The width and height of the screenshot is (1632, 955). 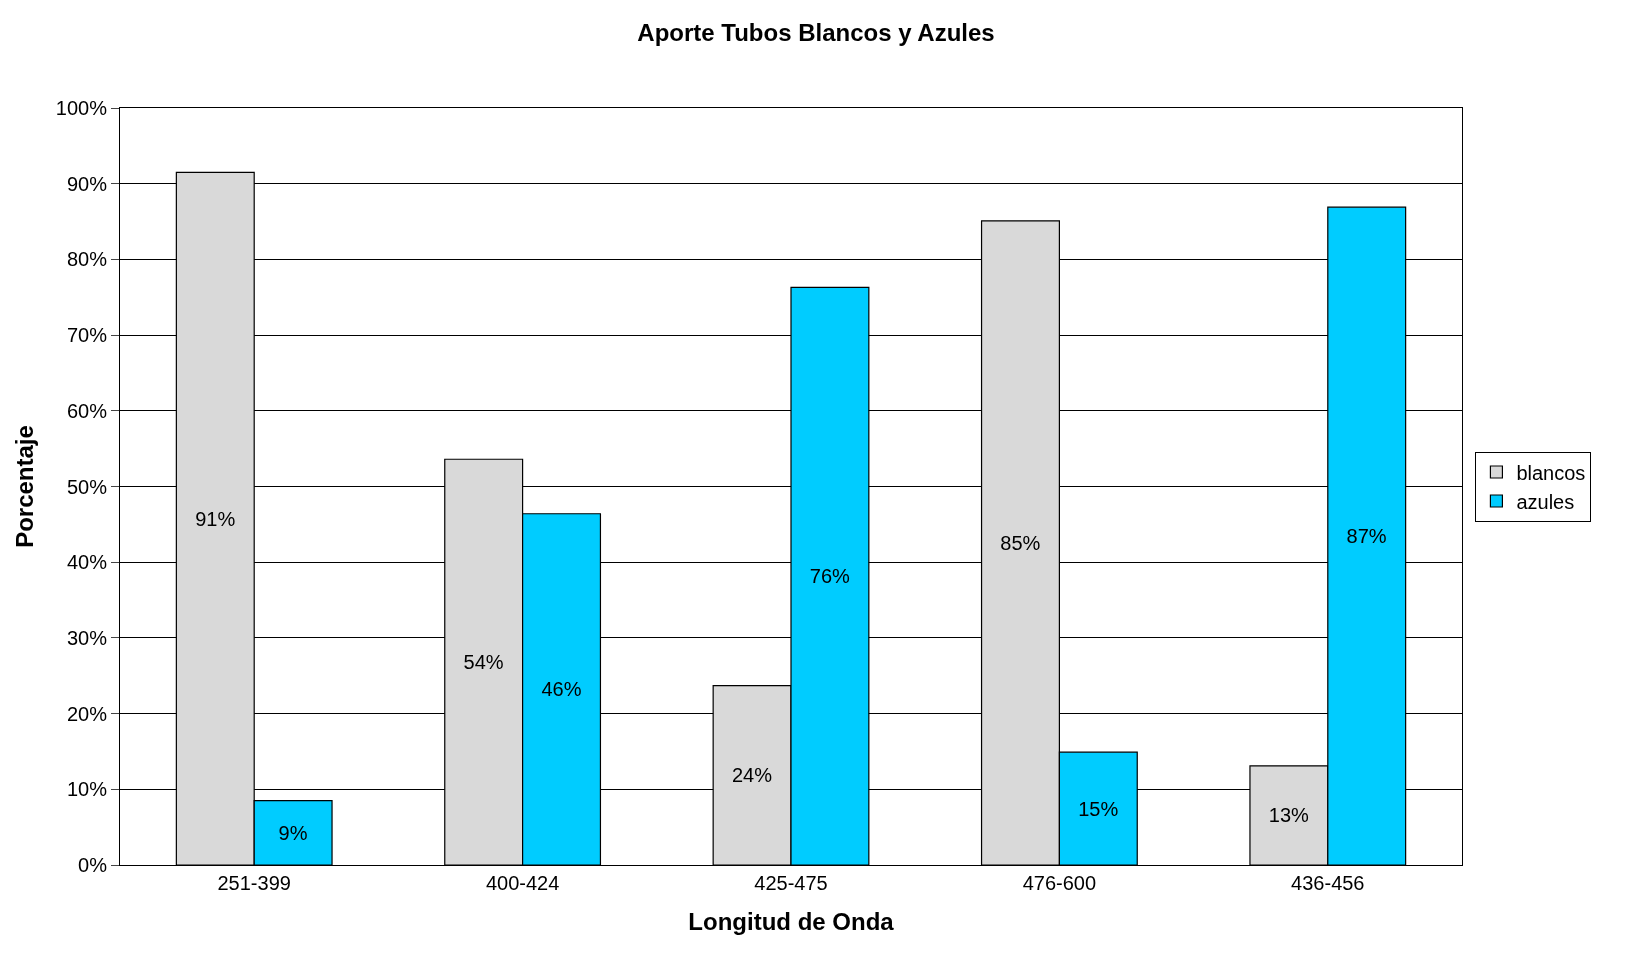 I want to click on x-tick-label: 476-600, so click(x=1059, y=883).